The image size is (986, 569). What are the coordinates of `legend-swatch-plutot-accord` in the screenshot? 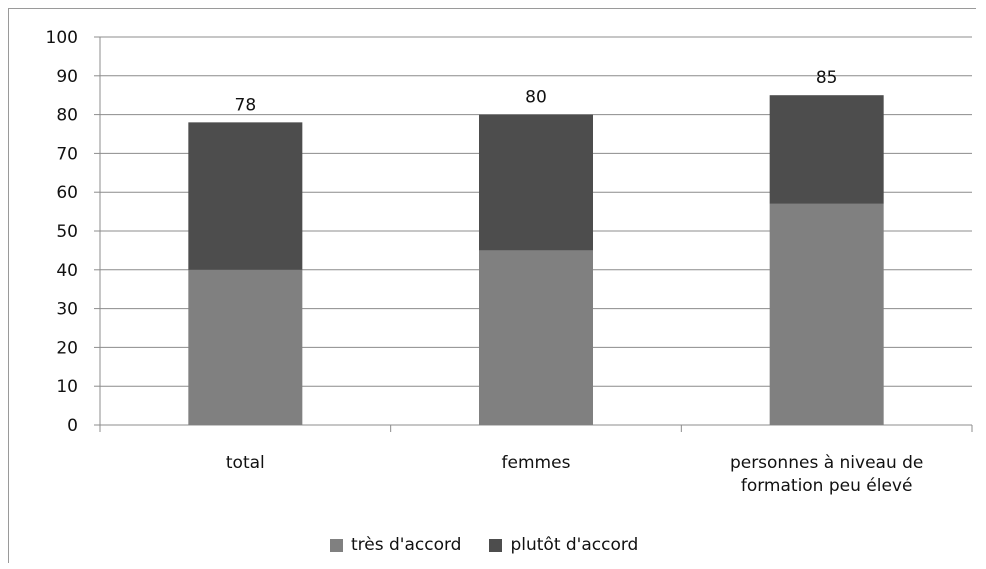 It's located at (496, 545).